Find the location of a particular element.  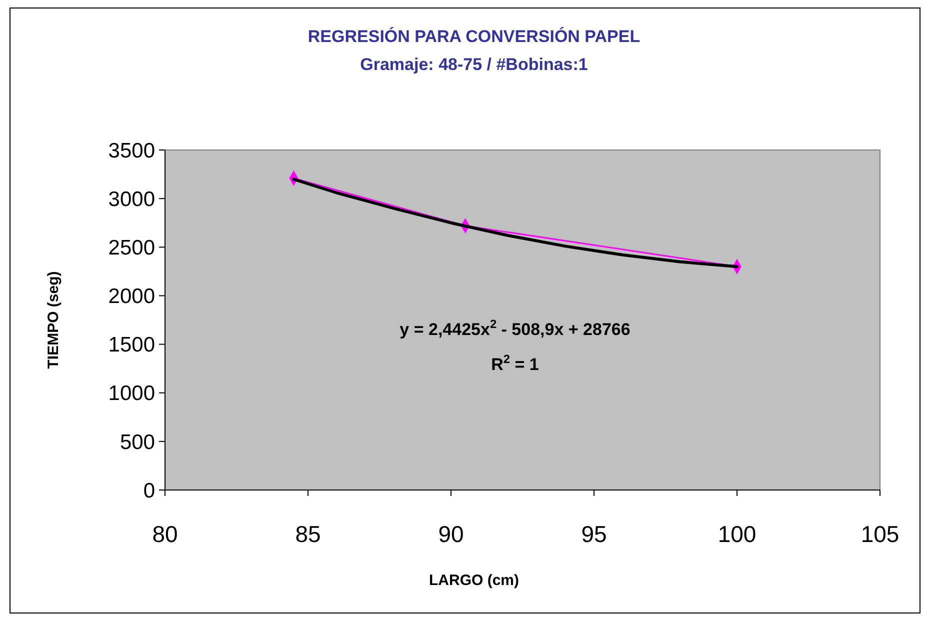

y-tick-label: 2000 is located at coordinates (131, 296).